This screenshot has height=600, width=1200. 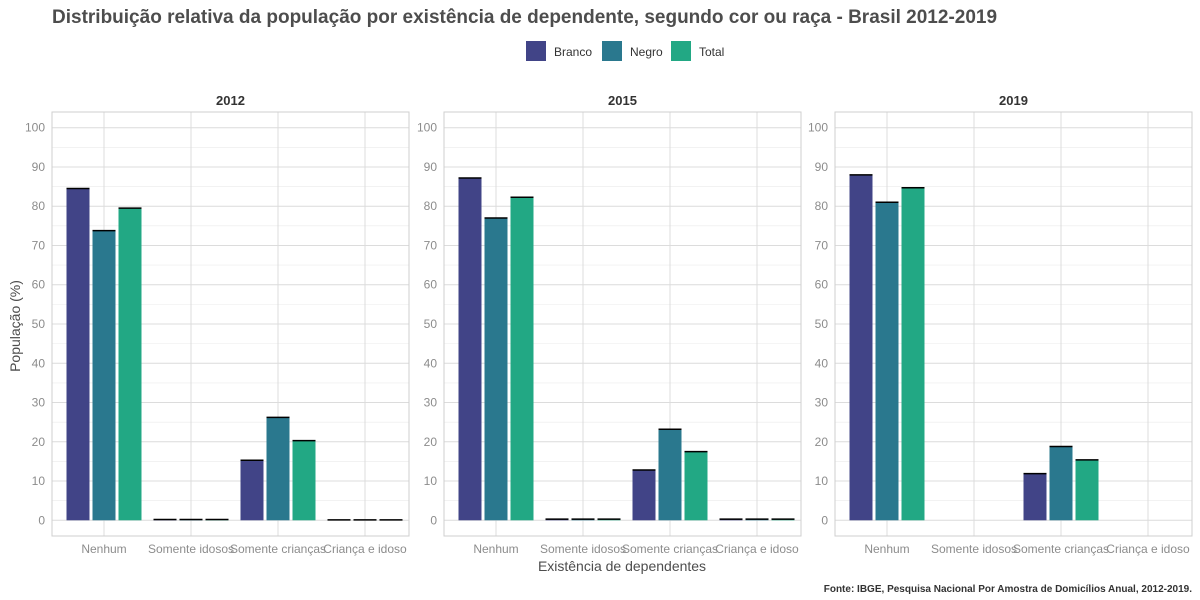 I want to click on panel-label: 2012, so click(x=230, y=100).